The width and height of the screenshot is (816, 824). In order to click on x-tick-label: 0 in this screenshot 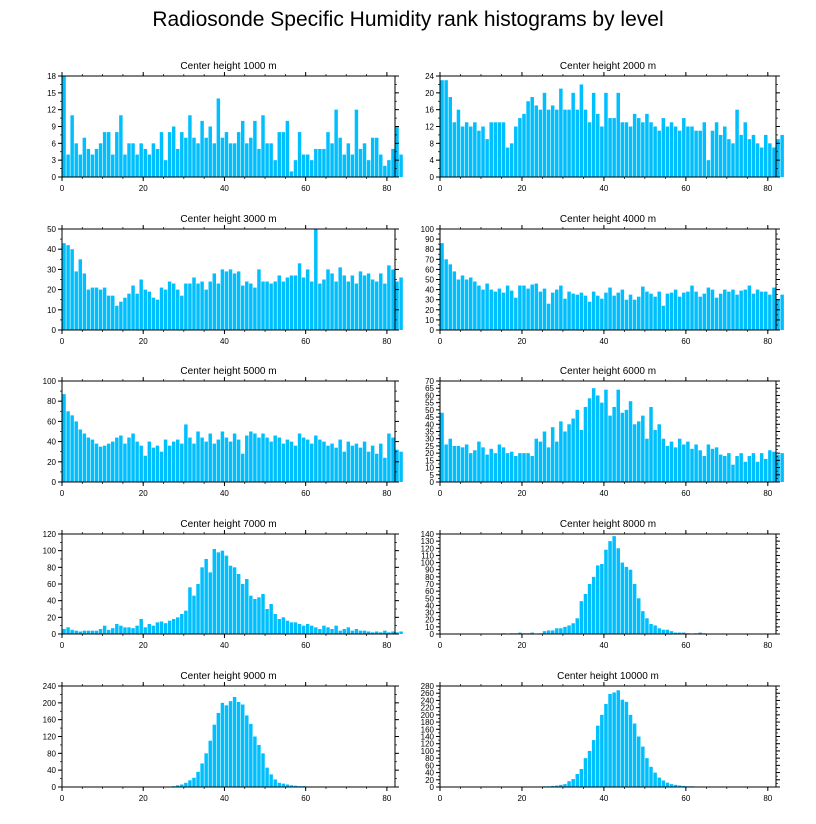, I will do `click(440, 798)`.